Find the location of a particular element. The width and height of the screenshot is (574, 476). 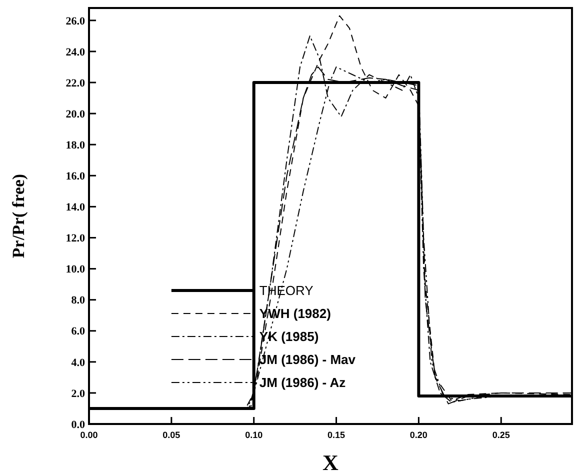

y-tick-label: 18.0 is located at coordinates (76, 145).